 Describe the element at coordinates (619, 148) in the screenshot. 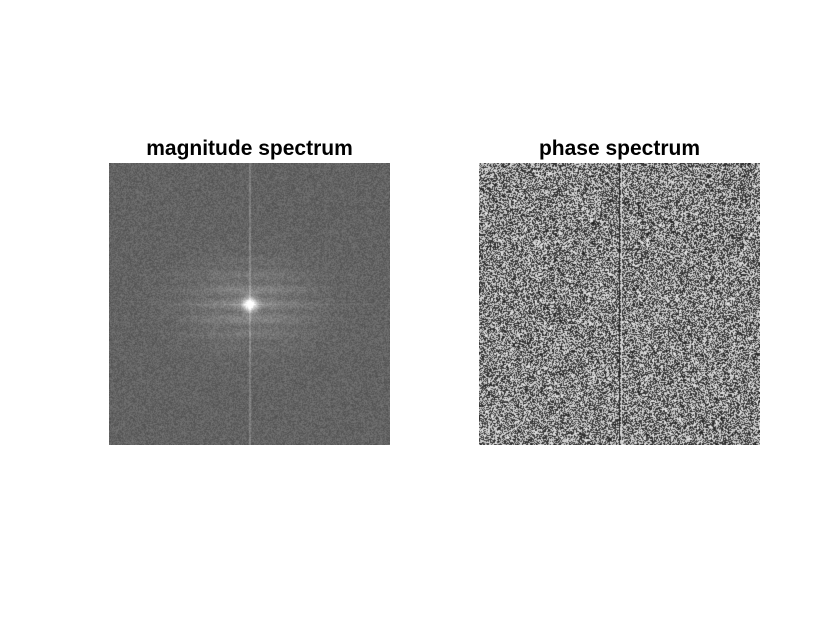

I see `phase-spectrum-title: phase spectrum` at that location.